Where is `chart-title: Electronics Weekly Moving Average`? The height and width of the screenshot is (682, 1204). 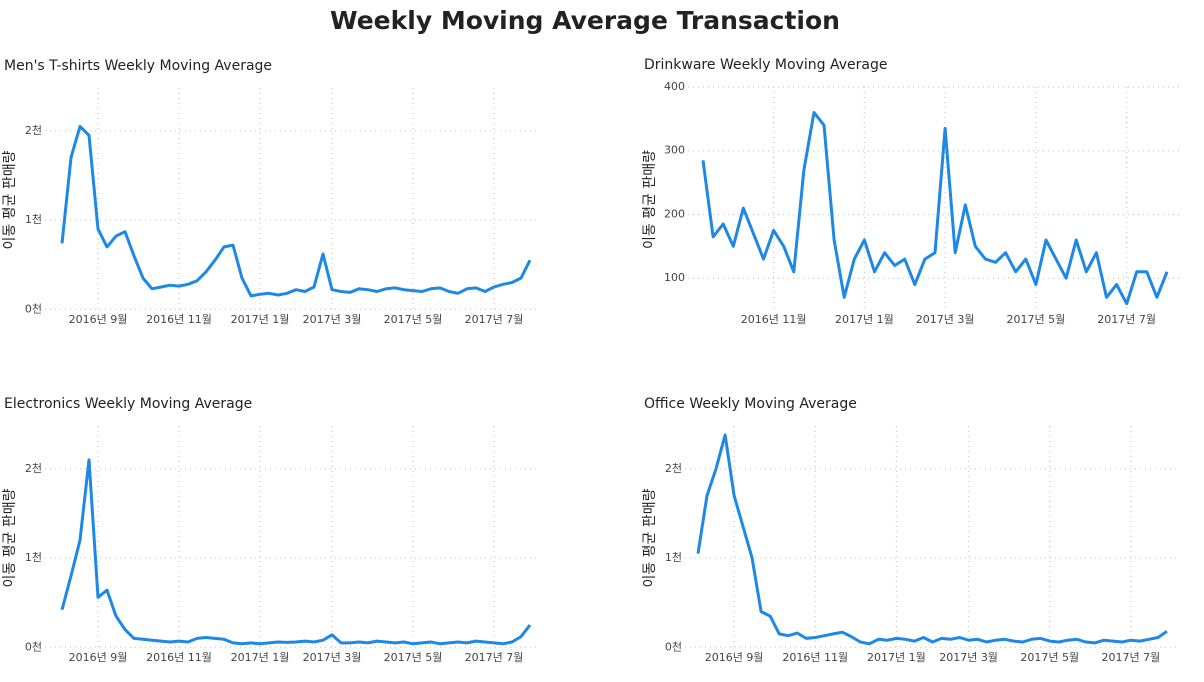
chart-title: Electronics Weekly Moving Average is located at coordinates (128, 404).